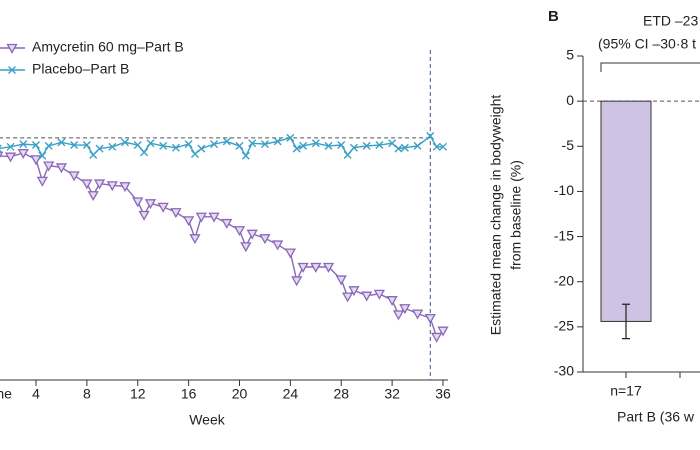 This screenshot has height=450, width=700. I want to click on series-line, so click(221, 146).